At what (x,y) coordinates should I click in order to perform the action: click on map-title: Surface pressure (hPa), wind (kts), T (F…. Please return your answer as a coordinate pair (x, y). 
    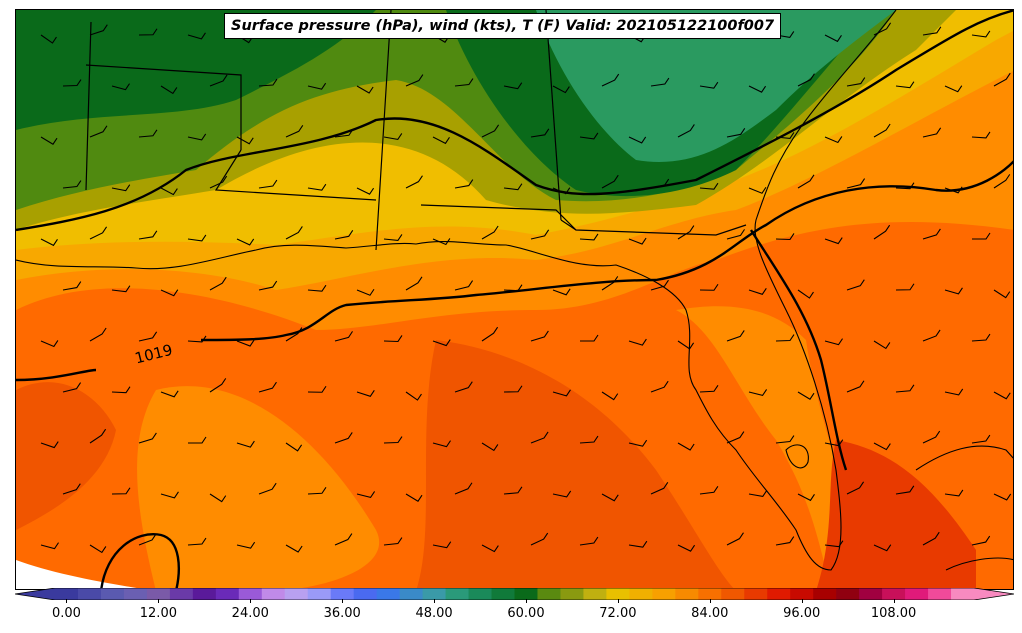
    Looking at the image, I should click on (503, 26).